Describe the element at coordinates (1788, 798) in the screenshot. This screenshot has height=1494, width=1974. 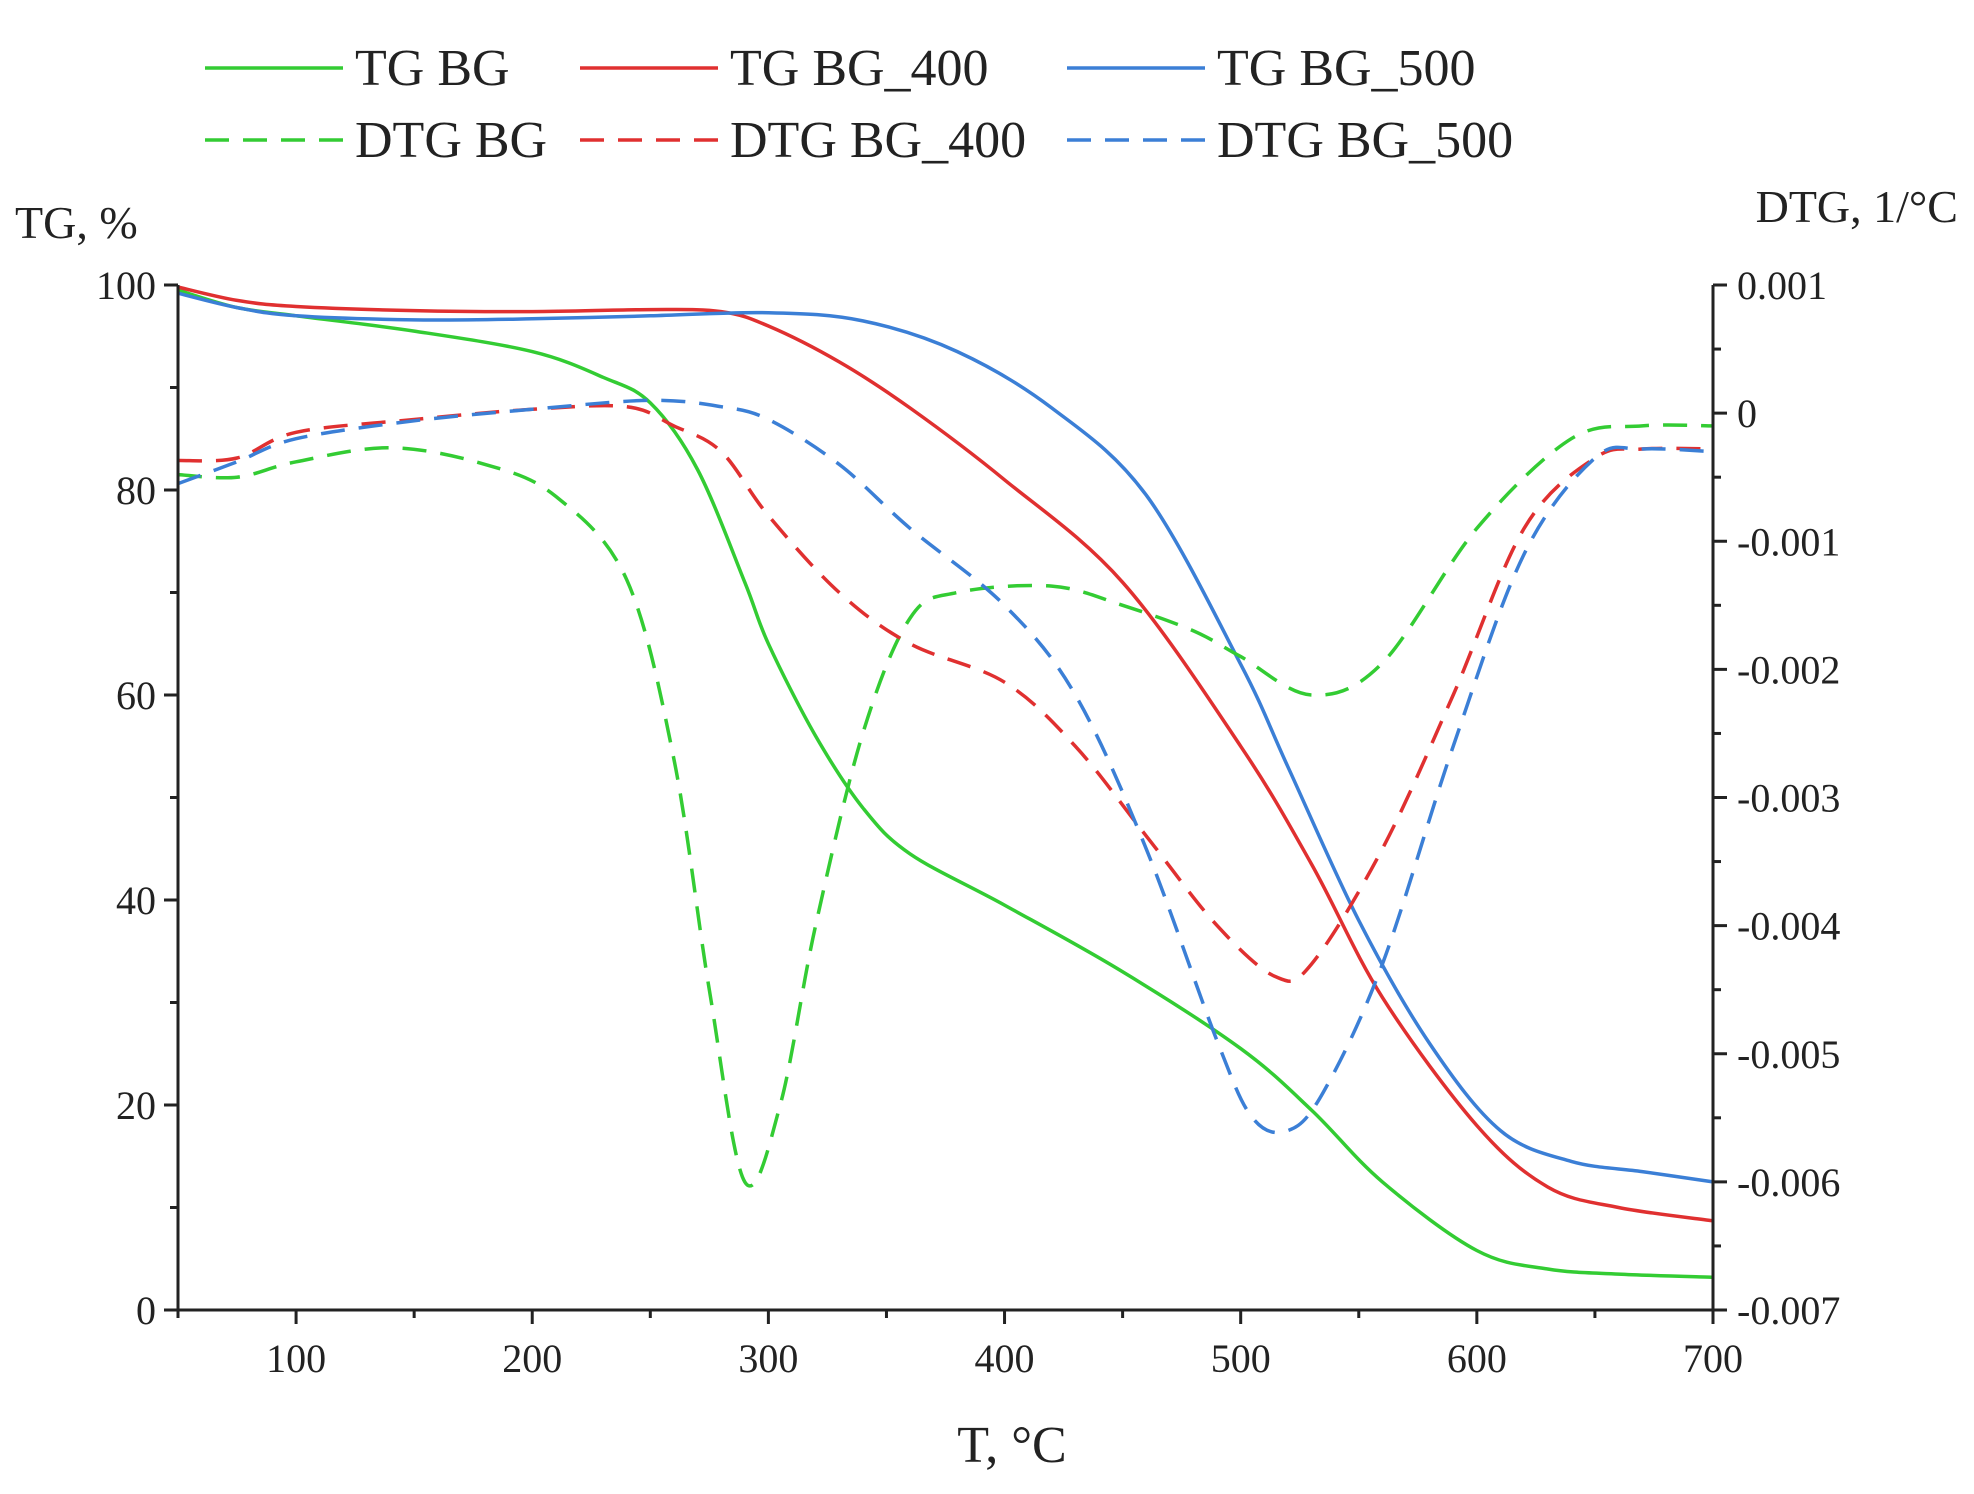
I see `y2-tick-label: -0.003` at that location.